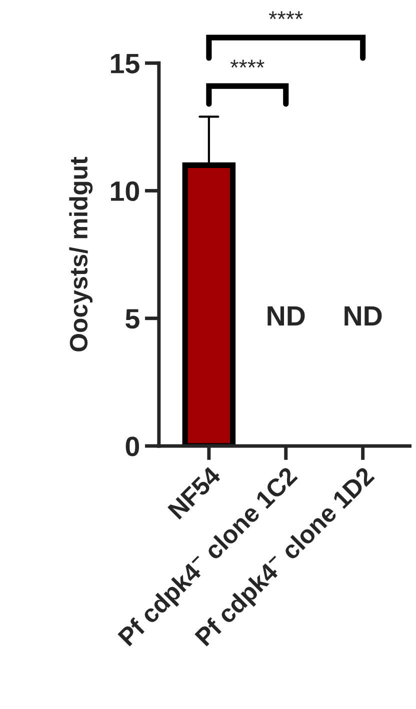 This screenshot has height=709, width=416. Describe the element at coordinates (125, 64) in the screenshot. I see `y-tick-label: 15` at that location.